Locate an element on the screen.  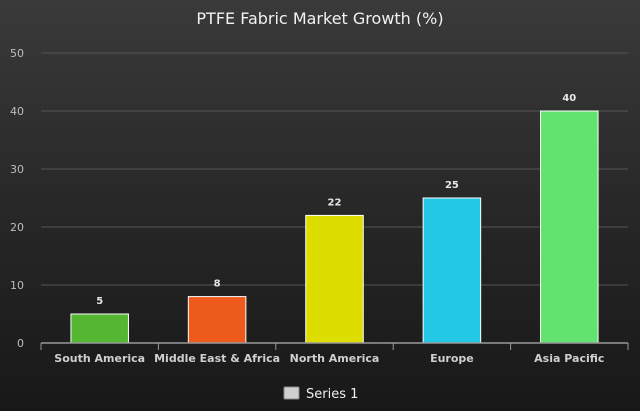
legend: Series 1 is located at coordinates (320, 394).